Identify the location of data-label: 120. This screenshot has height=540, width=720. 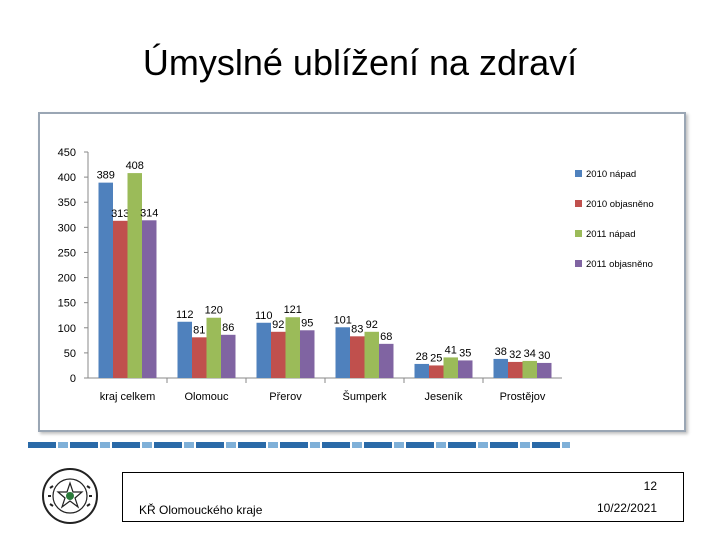
(214, 311).